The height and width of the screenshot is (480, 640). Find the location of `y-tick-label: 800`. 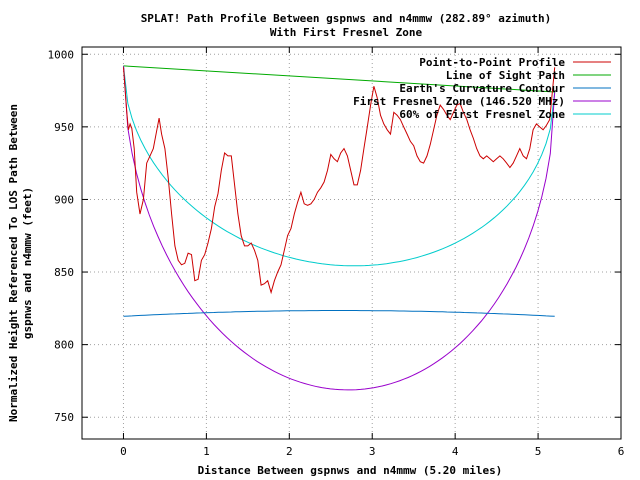

y-tick-label: 800 is located at coordinates (64, 345).